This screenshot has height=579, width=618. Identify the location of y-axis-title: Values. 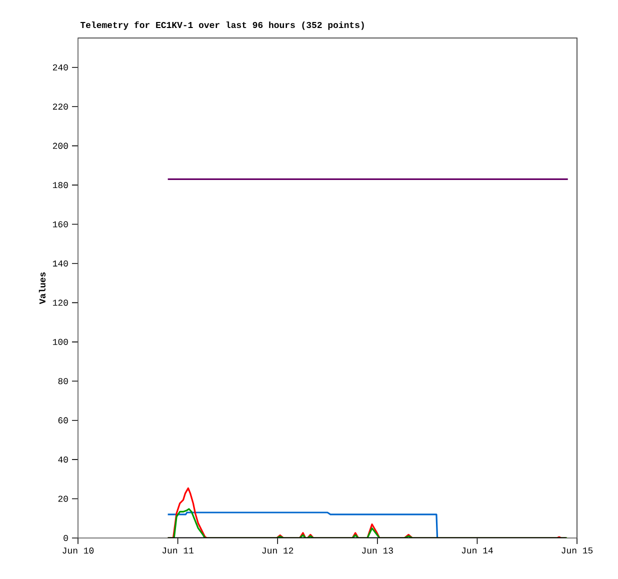
(42, 288).